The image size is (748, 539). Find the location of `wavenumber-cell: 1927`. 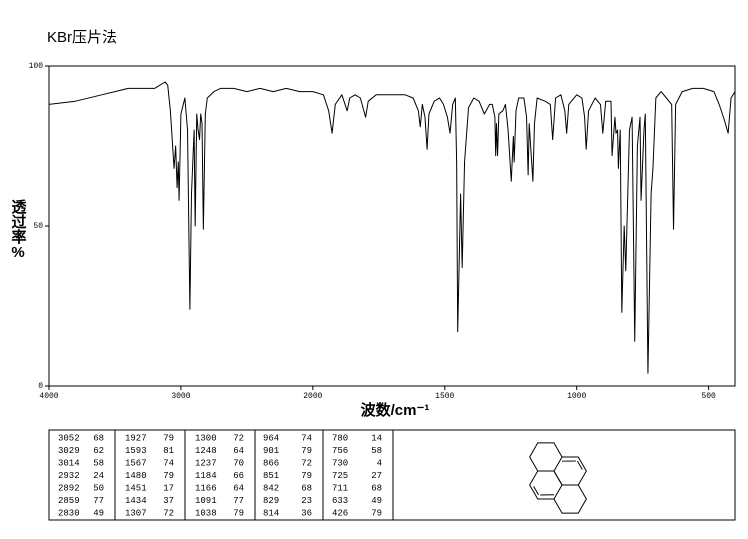

wavenumber-cell: 1927 is located at coordinates (136, 438).